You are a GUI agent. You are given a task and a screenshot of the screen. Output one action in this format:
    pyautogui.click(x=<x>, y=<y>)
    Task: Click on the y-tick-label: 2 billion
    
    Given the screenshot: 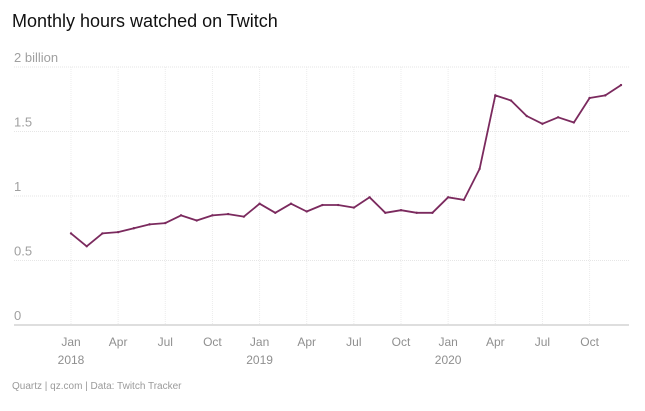 What is the action you would take?
    pyautogui.click(x=36, y=57)
    